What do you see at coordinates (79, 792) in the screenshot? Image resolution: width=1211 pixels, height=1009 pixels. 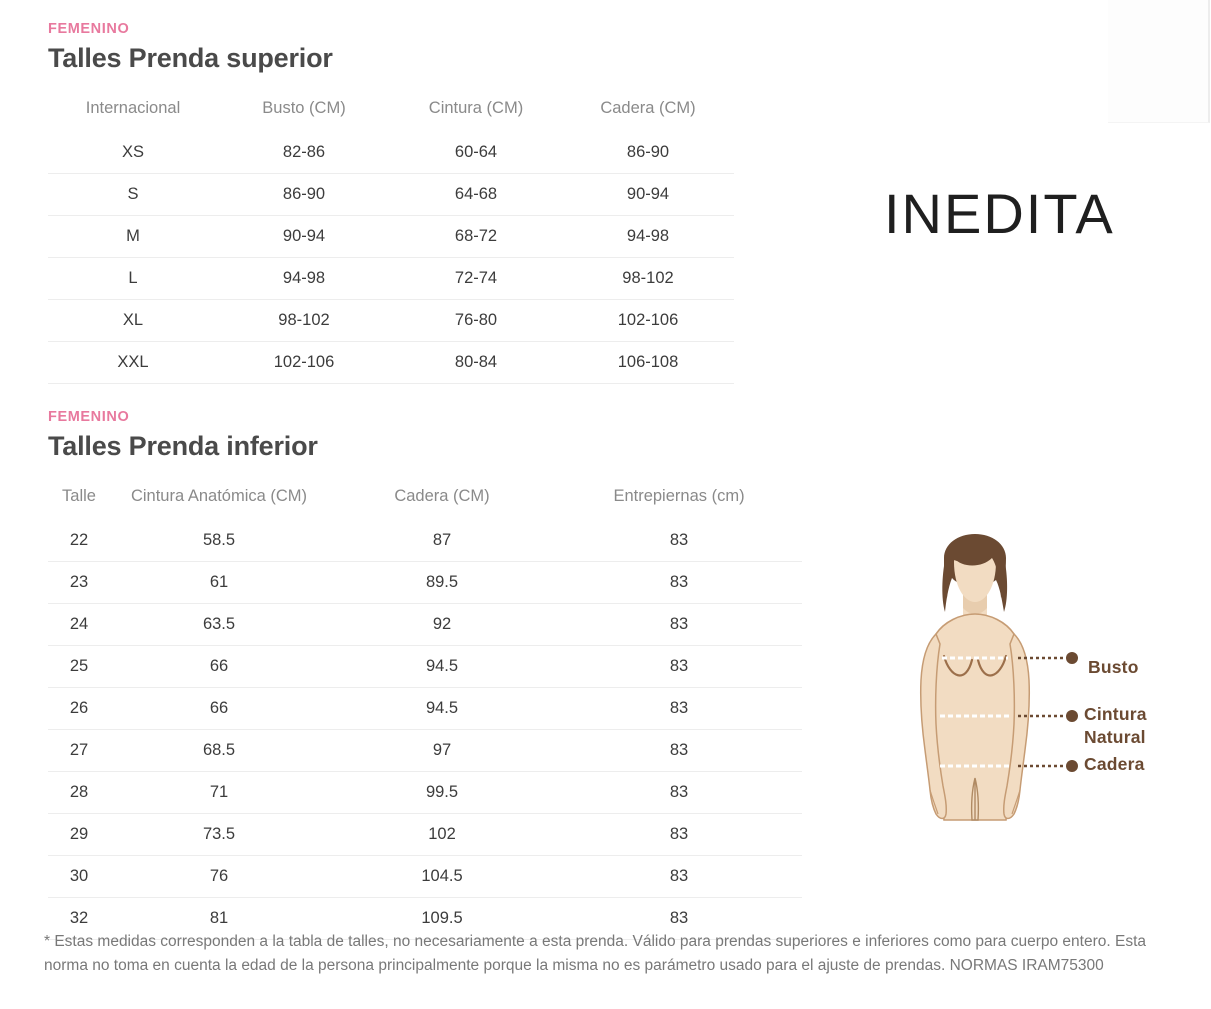 I see `cell-talle: 28` at bounding box center [79, 792].